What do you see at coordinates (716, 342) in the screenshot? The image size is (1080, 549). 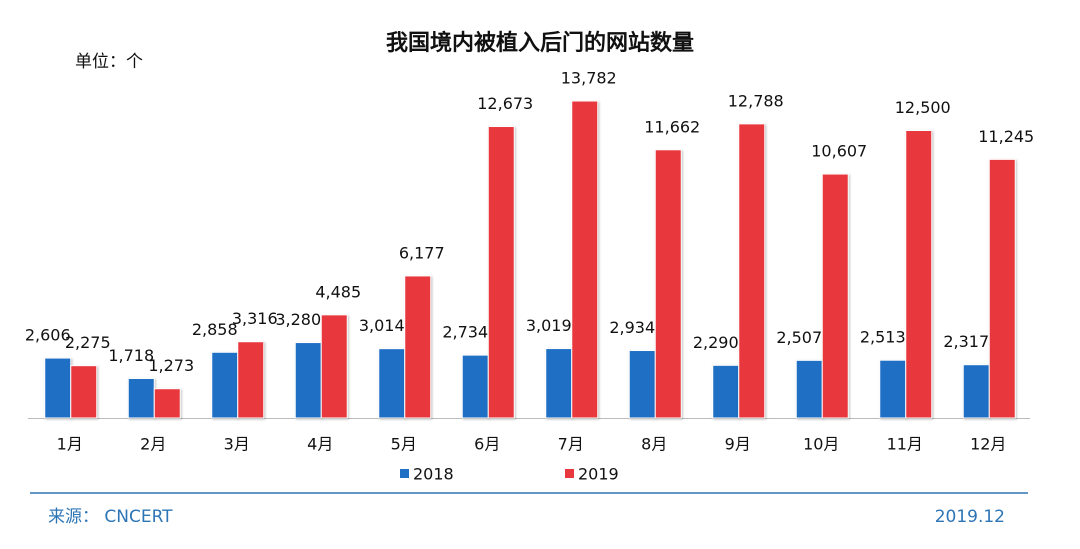 I see `value-label: 2,290` at bounding box center [716, 342].